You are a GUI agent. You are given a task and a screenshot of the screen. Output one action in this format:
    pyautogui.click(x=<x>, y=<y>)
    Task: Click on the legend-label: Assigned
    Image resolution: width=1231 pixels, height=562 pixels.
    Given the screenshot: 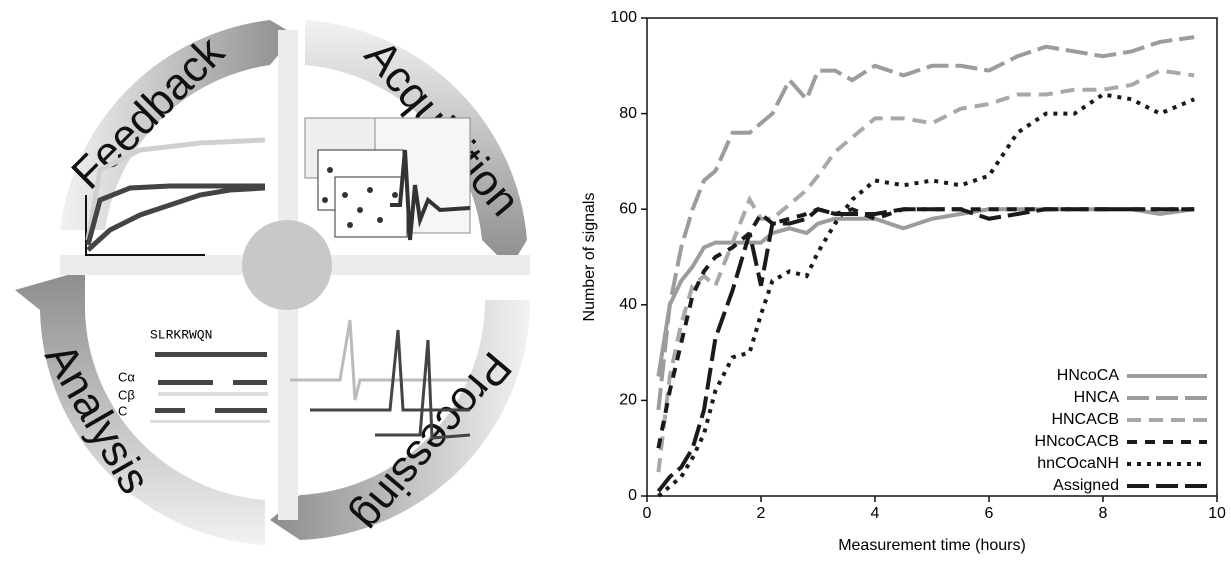 What is the action you would take?
    pyautogui.click(x=1086, y=485)
    